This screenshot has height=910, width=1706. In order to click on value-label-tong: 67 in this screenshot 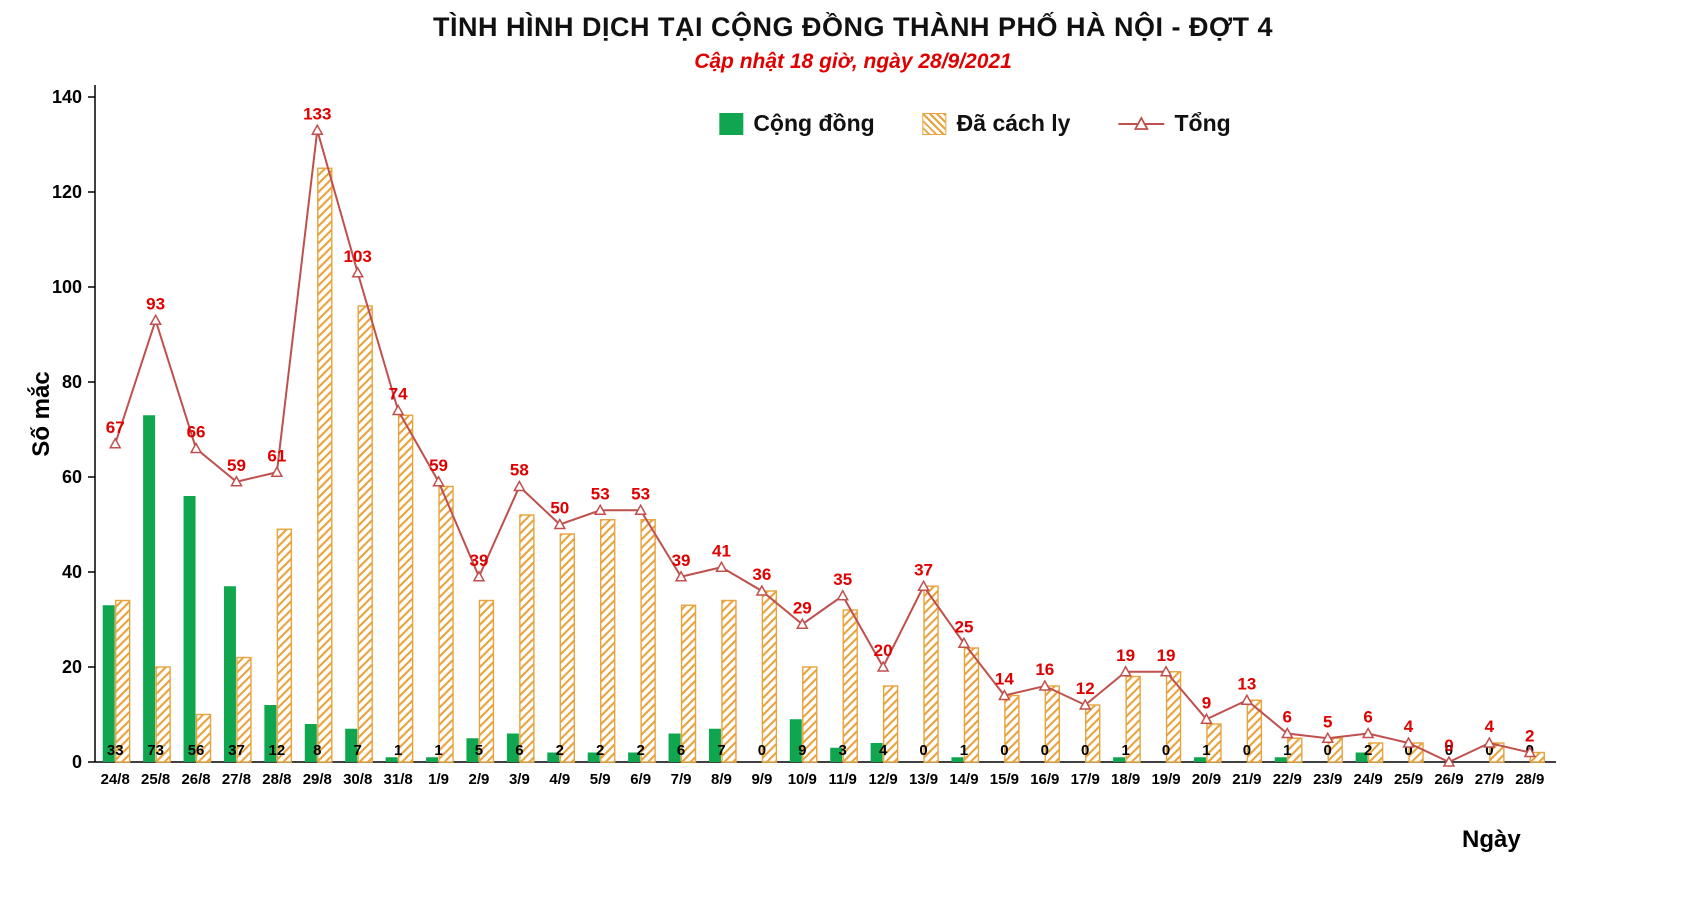, I will do `click(115, 427)`.